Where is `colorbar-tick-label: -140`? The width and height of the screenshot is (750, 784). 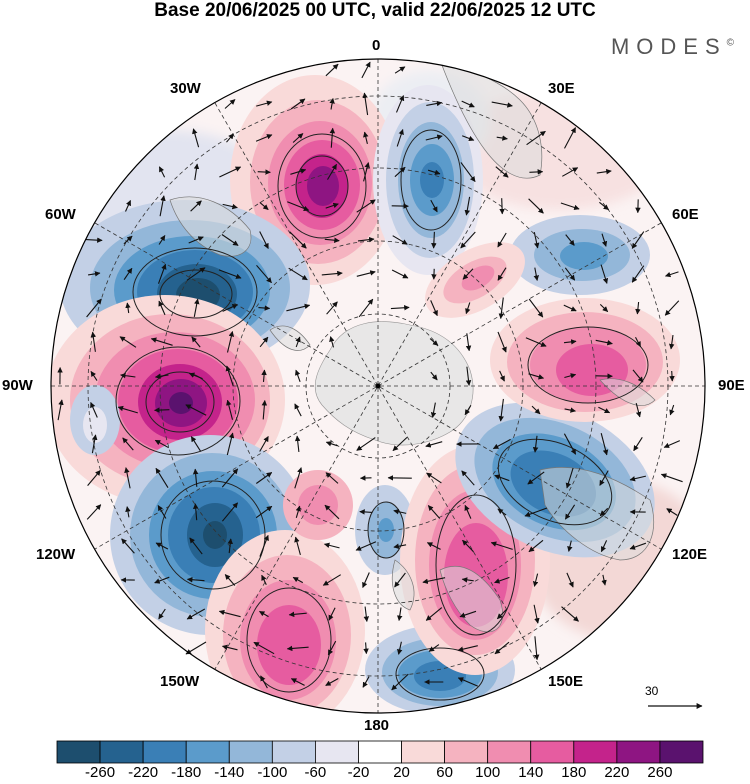 colorbar-tick-label: -140 is located at coordinates (229, 772).